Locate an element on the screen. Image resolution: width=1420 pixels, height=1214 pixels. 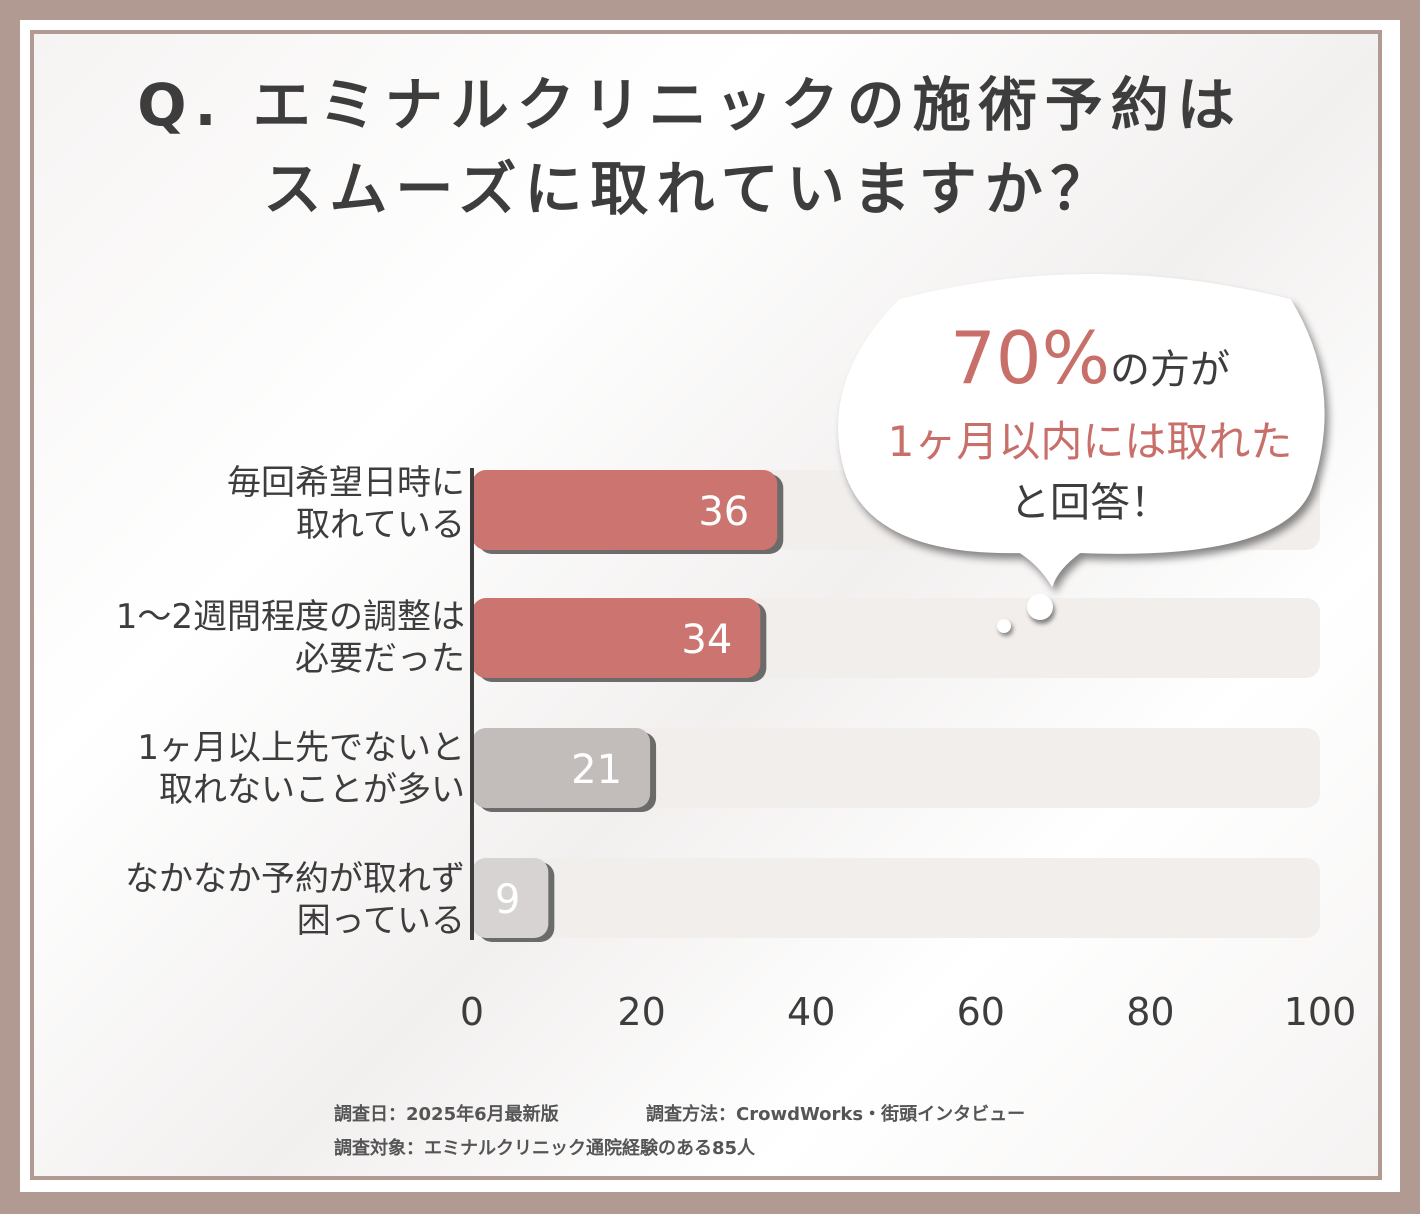
bar-value-label-3: 9 is located at coordinates (507, 900).